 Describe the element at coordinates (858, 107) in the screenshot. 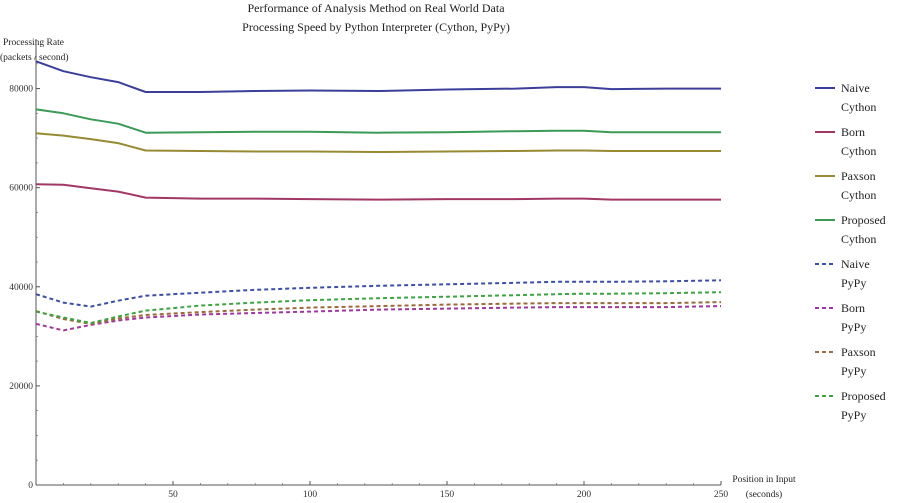

I see `legend-label-naive-cython-line-2: Cython` at that location.